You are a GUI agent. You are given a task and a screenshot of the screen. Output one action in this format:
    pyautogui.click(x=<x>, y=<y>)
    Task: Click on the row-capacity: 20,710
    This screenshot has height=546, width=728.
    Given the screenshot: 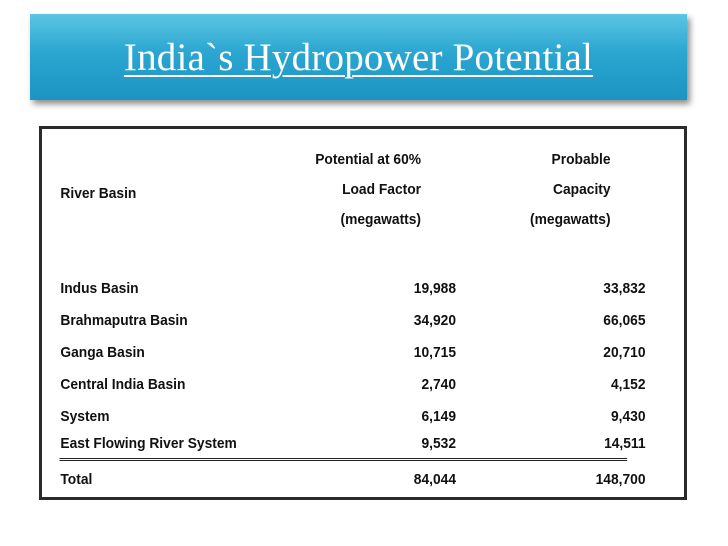 What is the action you would take?
    pyautogui.click(x=624, y=352)
    